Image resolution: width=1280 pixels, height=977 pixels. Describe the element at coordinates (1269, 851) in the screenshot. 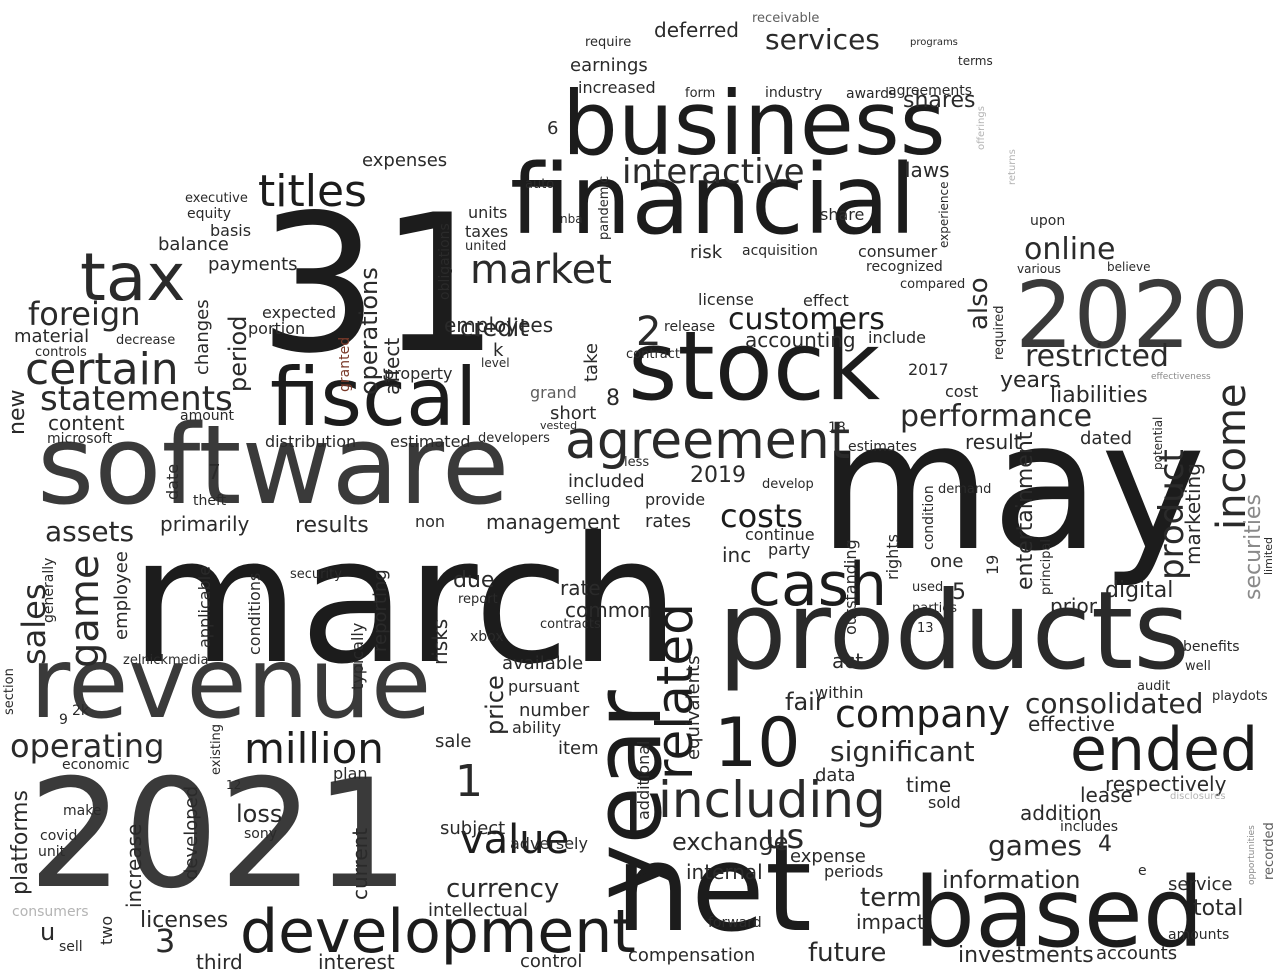

I see `word-recorded: recorded` at that location.